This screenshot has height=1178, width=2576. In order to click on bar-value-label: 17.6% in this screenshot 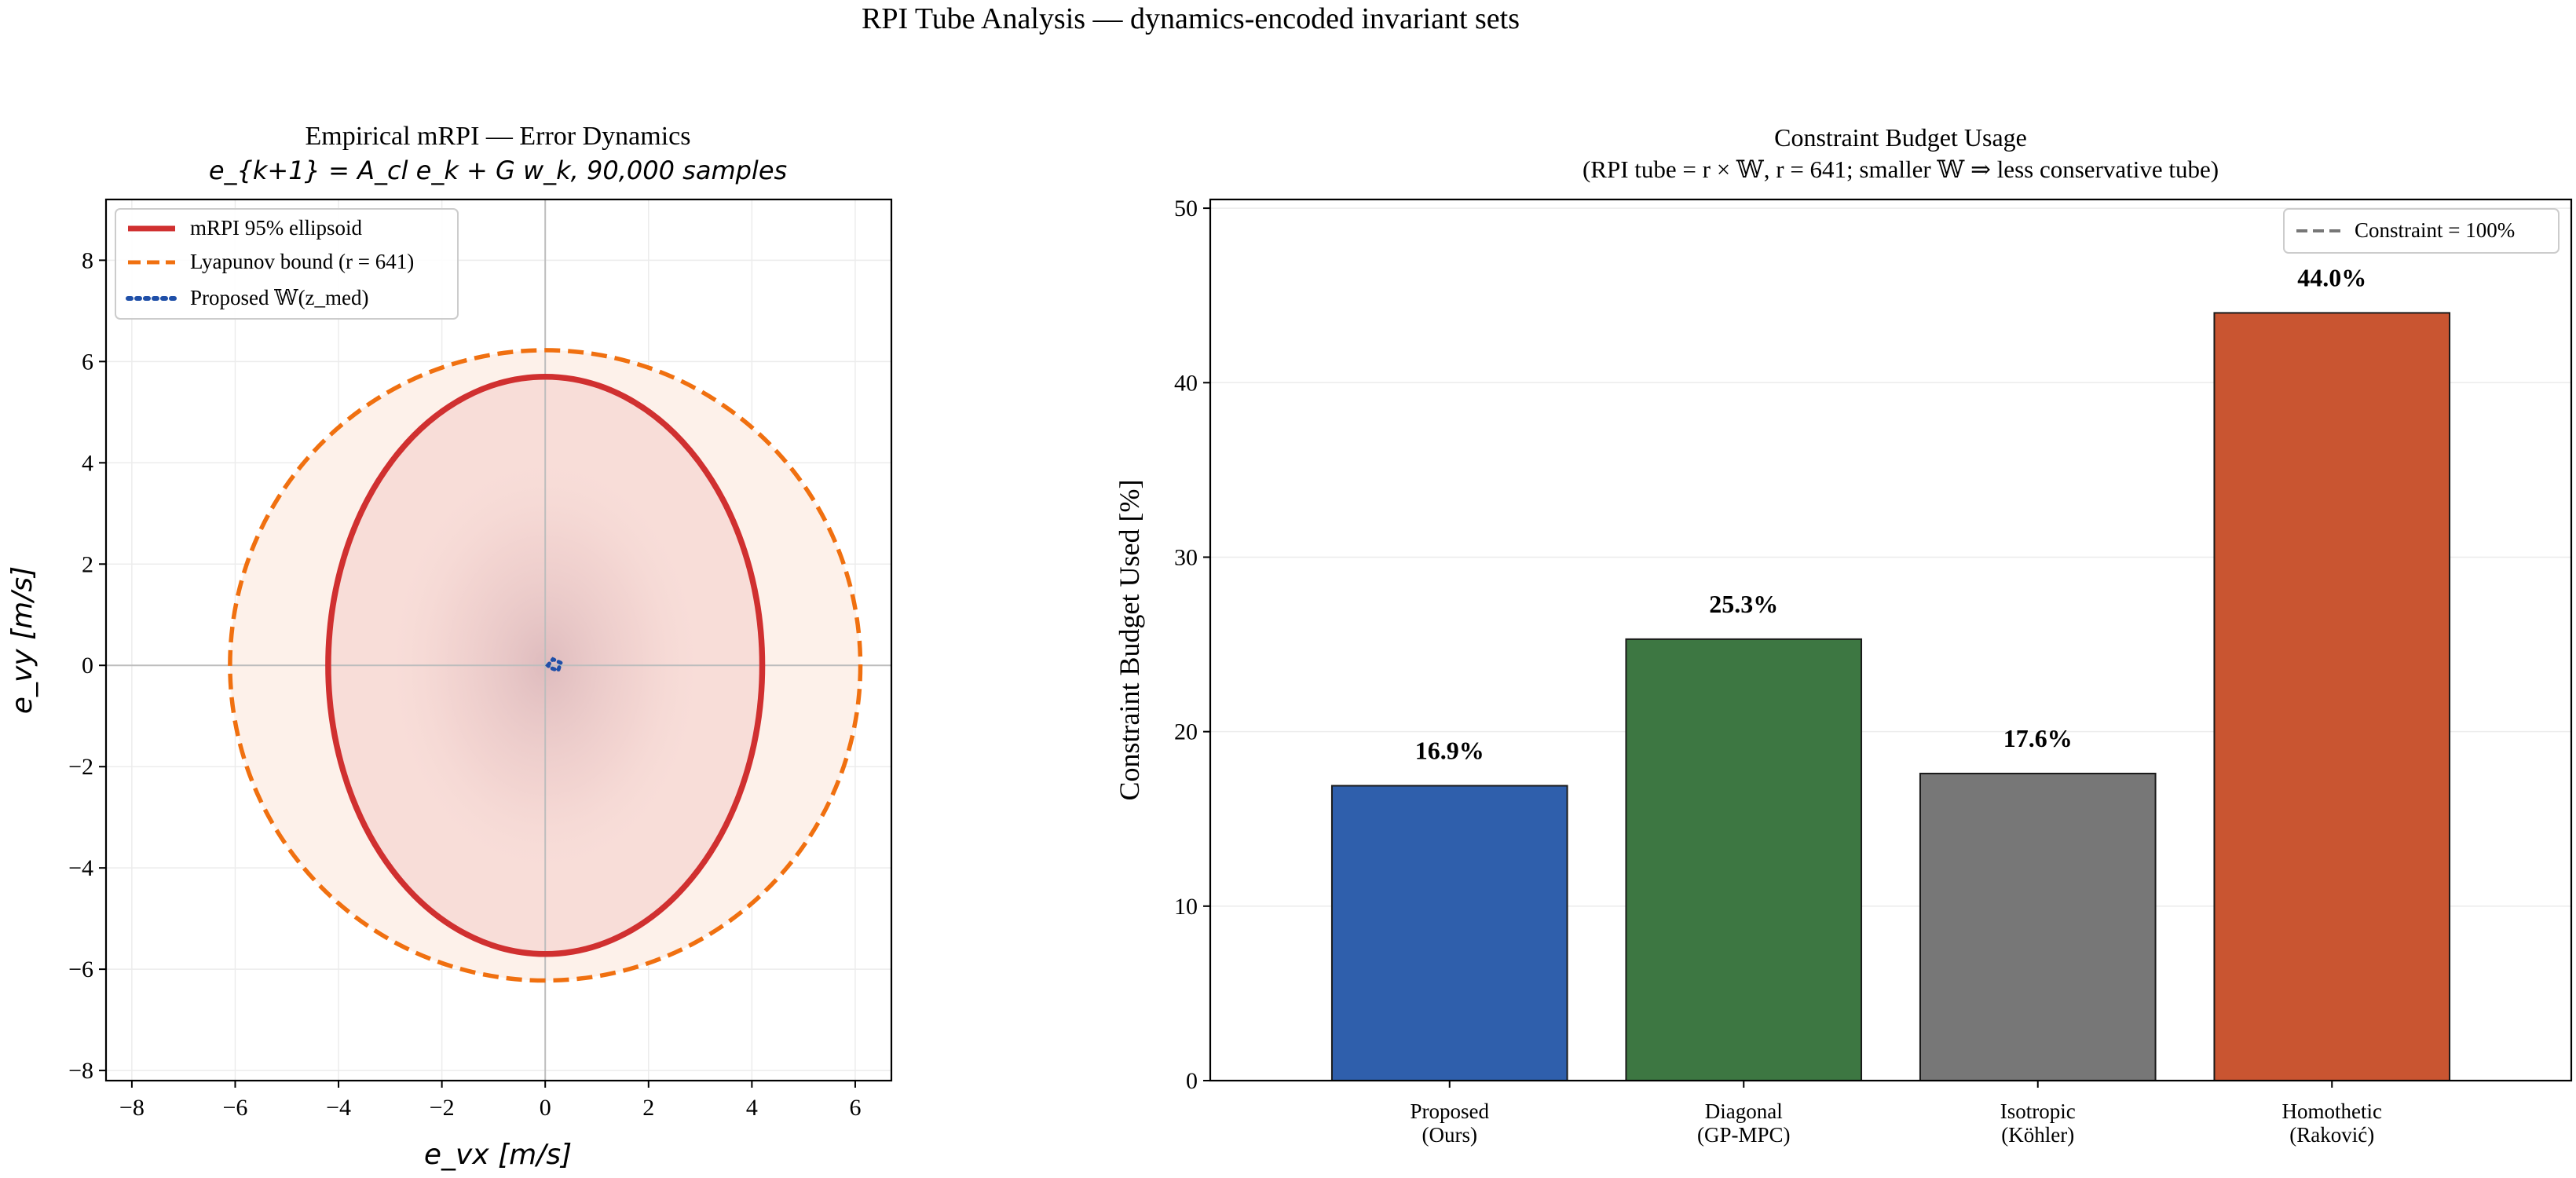, I will do `click(2038, 738)`.